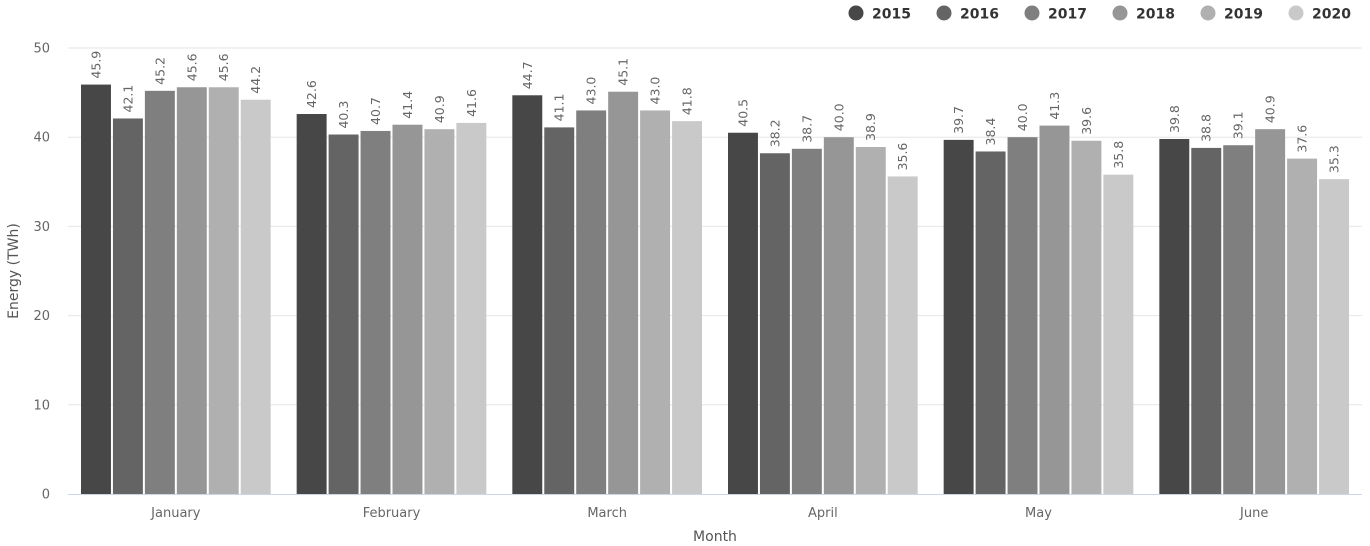 This screenshot has width=1370, height=546. What do you see at coordinates (1253, 513) in the screenshot?
I see `x-tick-label: June` at bounding box center [1253, 513].